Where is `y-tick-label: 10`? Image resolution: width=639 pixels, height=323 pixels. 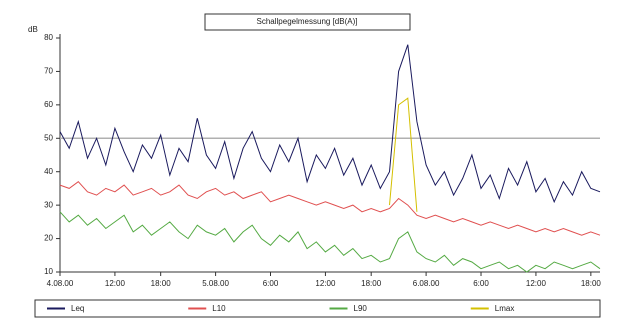 y-tick-label: 10 is located at coordinates (48, 271).